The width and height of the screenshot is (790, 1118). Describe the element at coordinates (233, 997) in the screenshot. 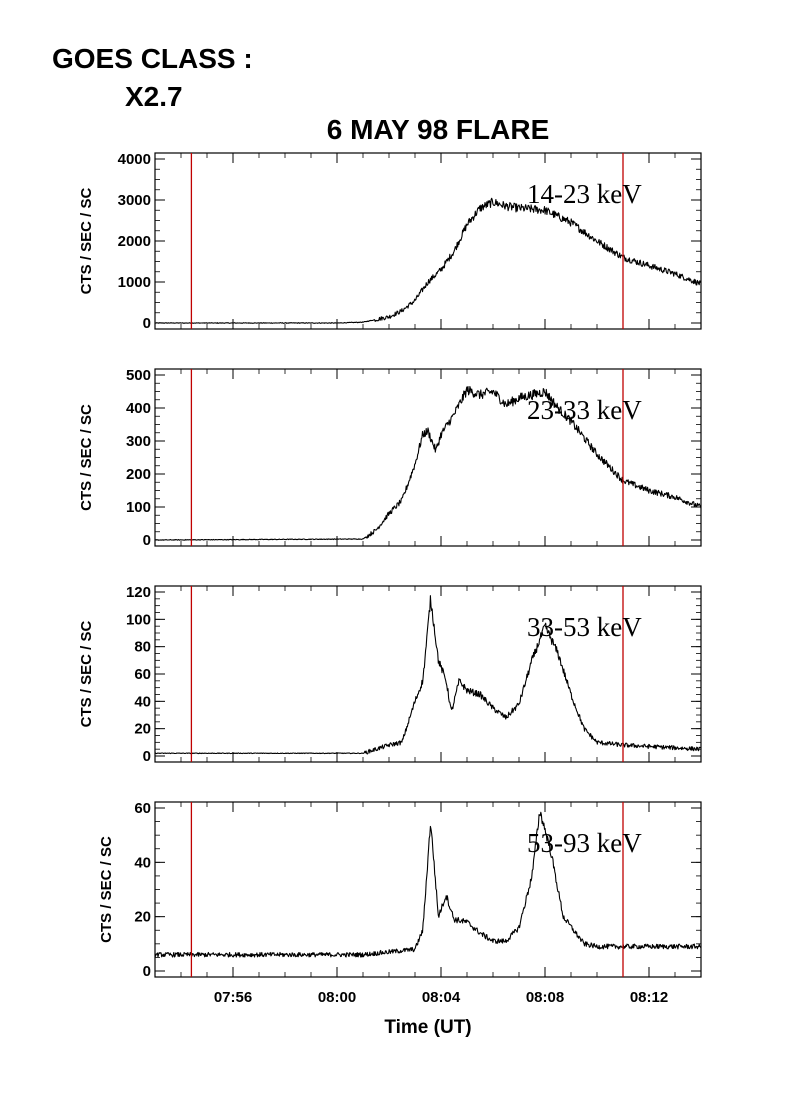

I see `x-tick-label: 07:56` at that location.